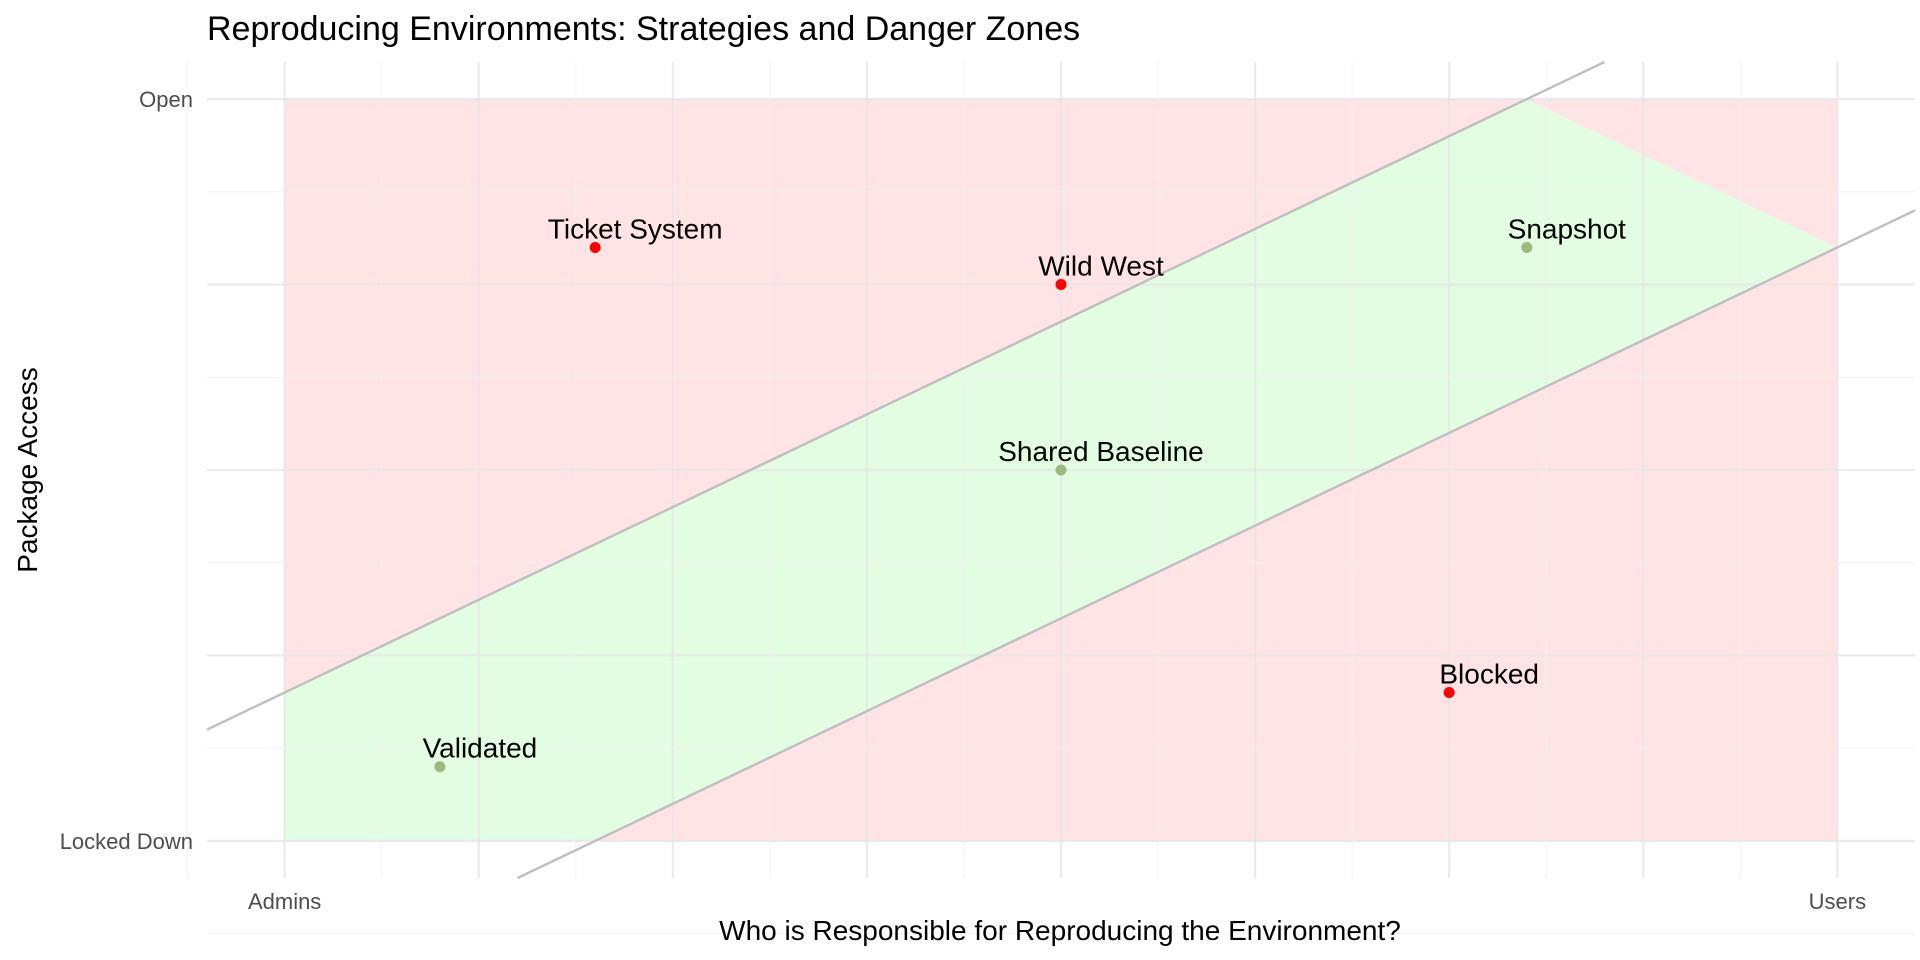 The image size is (1920, 960). Describe the element at coordinates (1527, 247) in the screenshot. I see `point-snapshot` at that location.